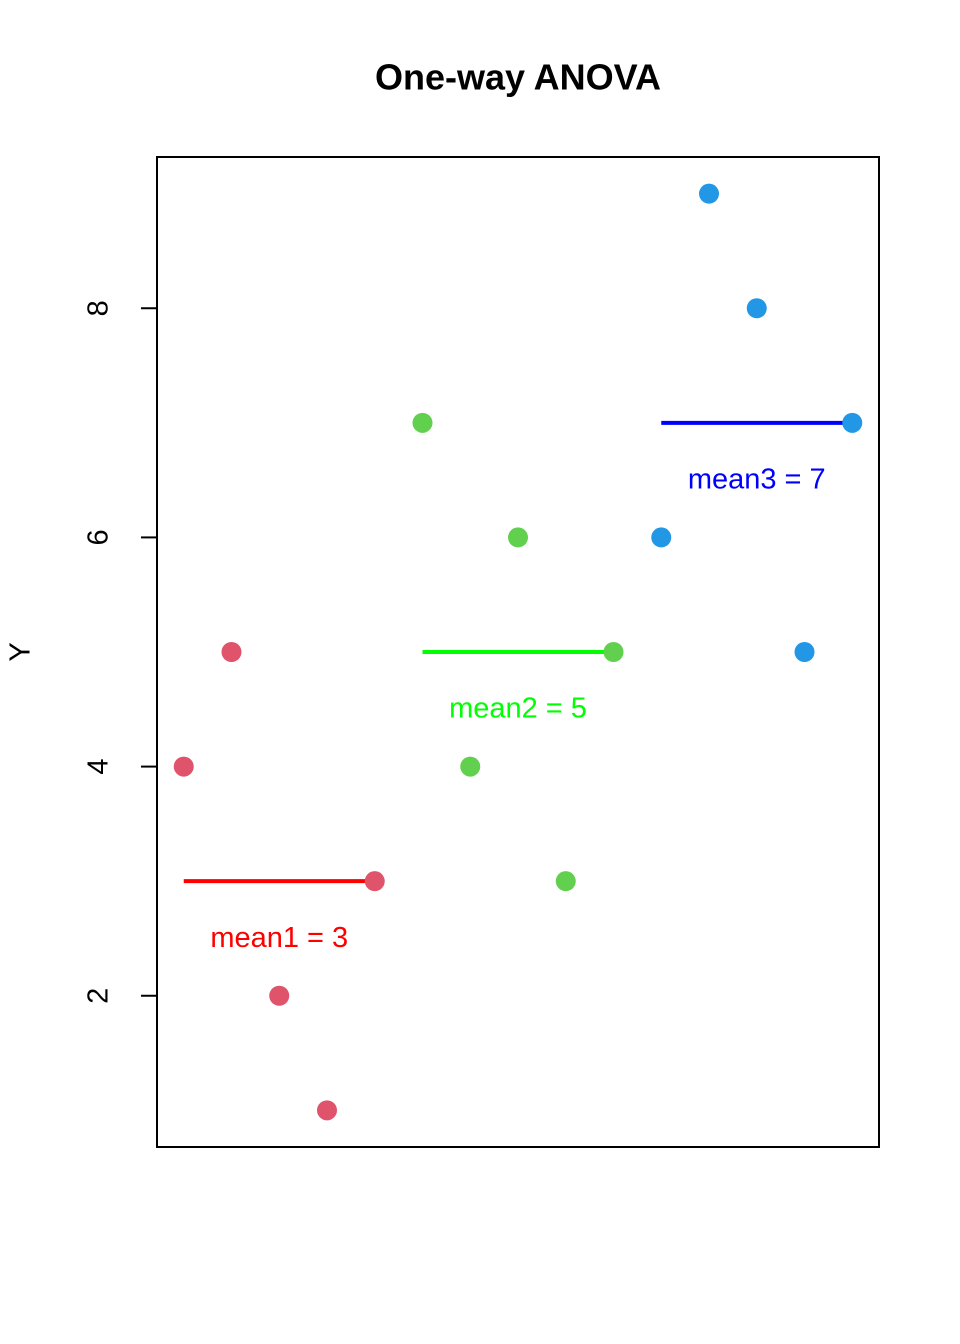 The width and height of the screenshot is (960, 1344). What do you see at coordinates (279, 938) in the screenshot?
I see `mean-label: mean1 = 3` at bounding box center [279, 938].